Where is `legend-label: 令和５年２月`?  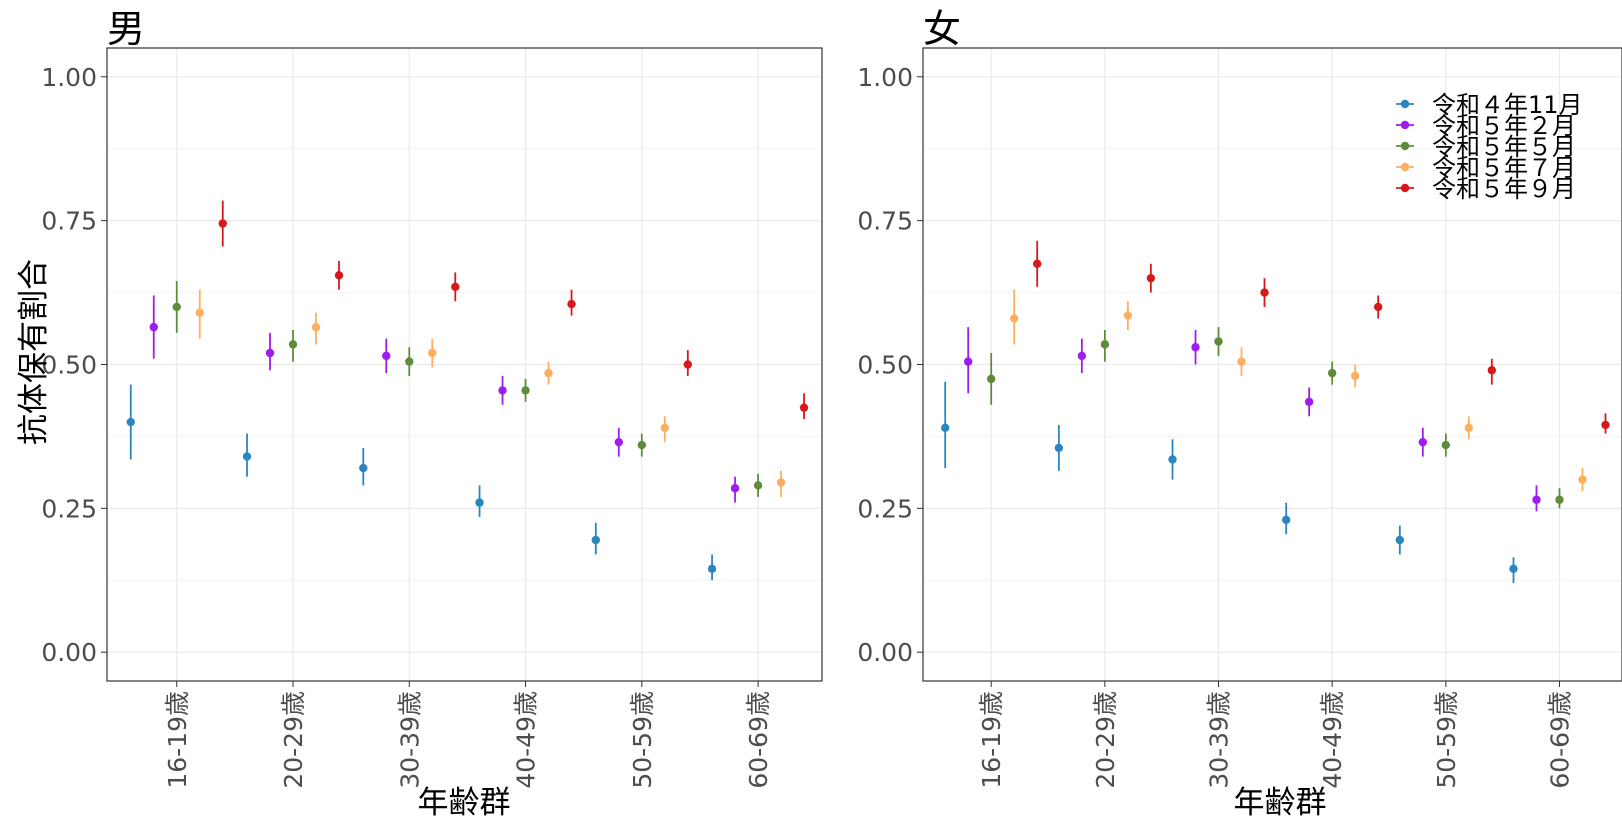 legend-label: 令和５年２月 is located at coordinates (1504, 126).